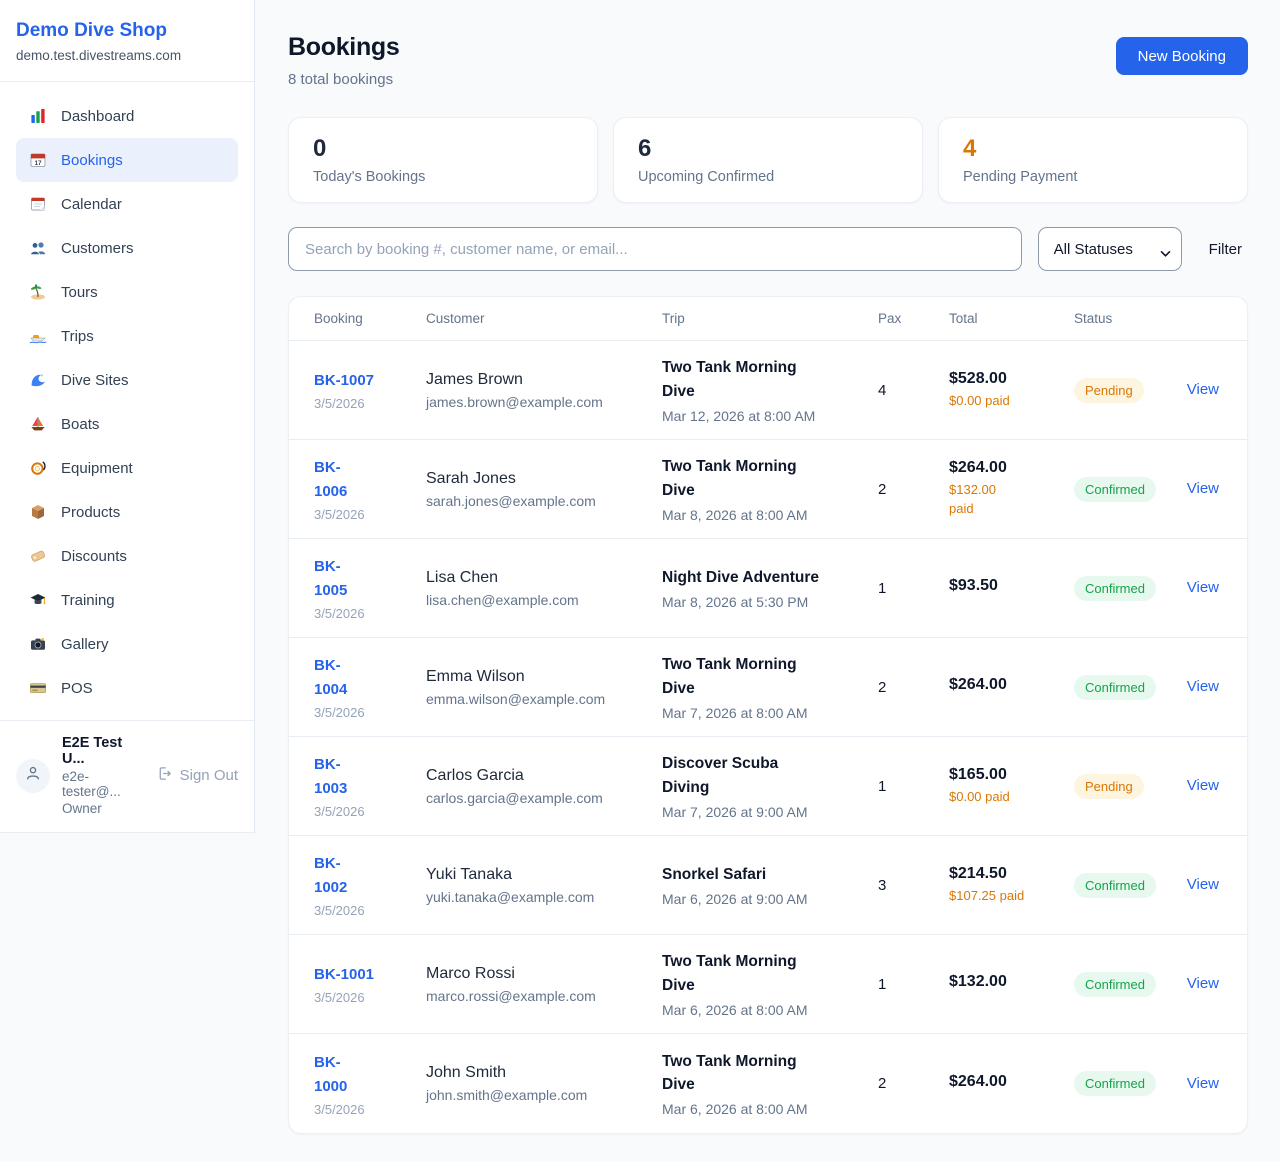 The height and width of the screenshot is (1162, 1280). I want to click on customer-cell: James Brown james.brown@example.com, so click(544, 390).